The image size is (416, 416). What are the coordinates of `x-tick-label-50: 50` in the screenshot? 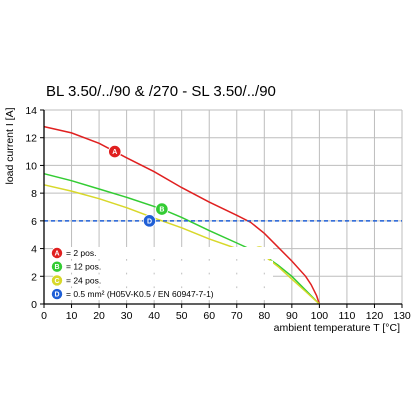 It's located at (182, 316).